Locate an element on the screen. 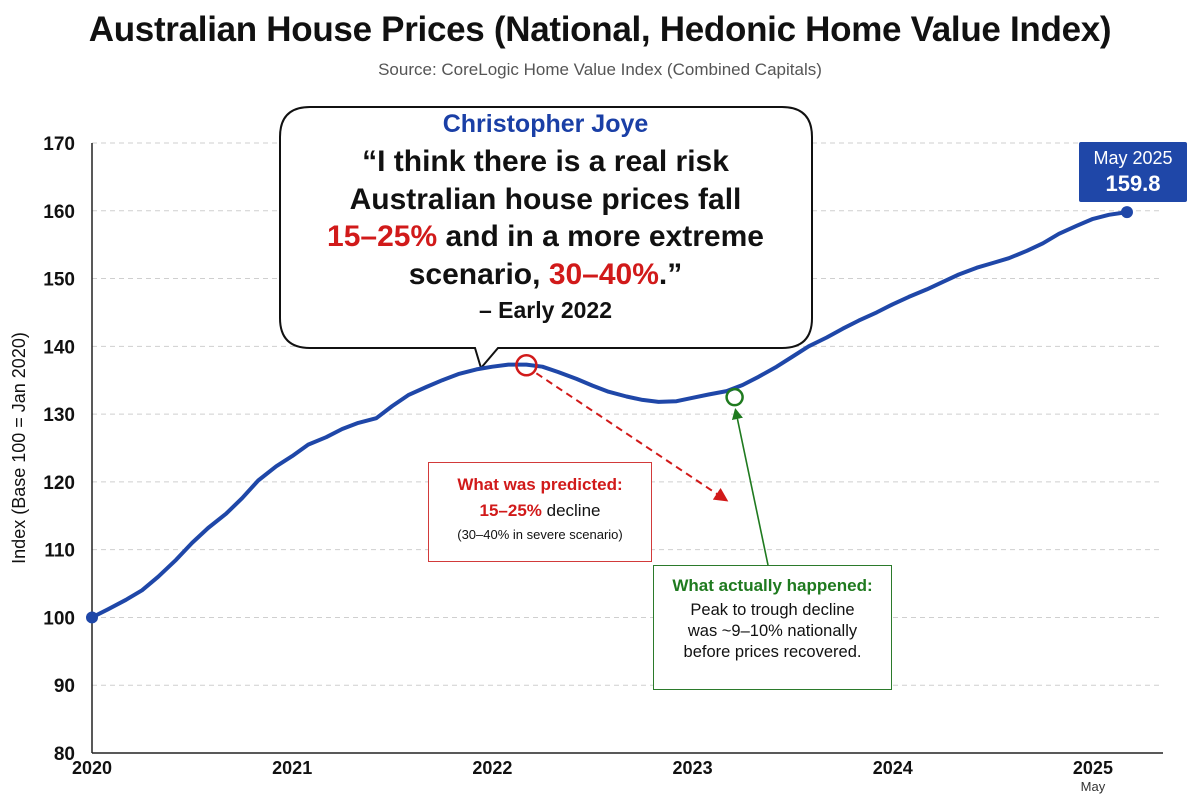 The image size is (1200, 800). actual-arrow is located at coordinates (750, 486).